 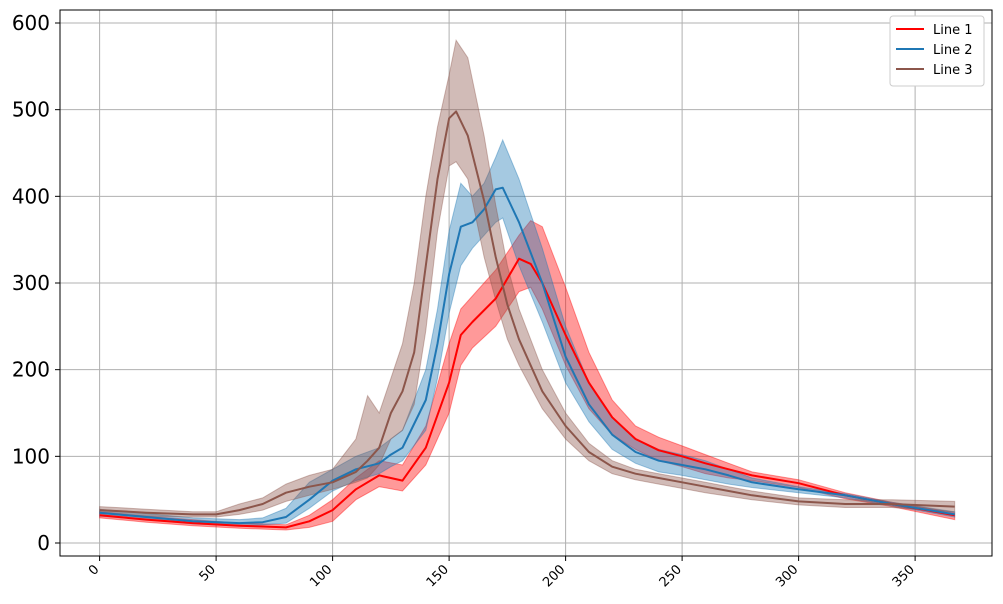 I want to click on x-tick-label: 50, so click(x=208, y=573).